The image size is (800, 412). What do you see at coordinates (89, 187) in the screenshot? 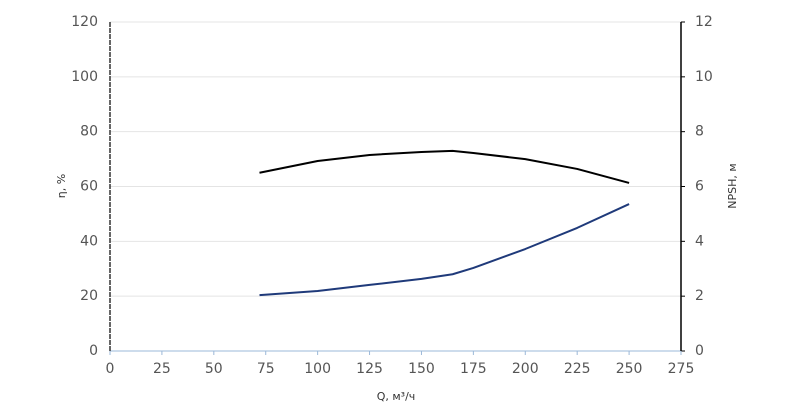
I see `y-tick-label: 60` at bounding box center [89, 187].